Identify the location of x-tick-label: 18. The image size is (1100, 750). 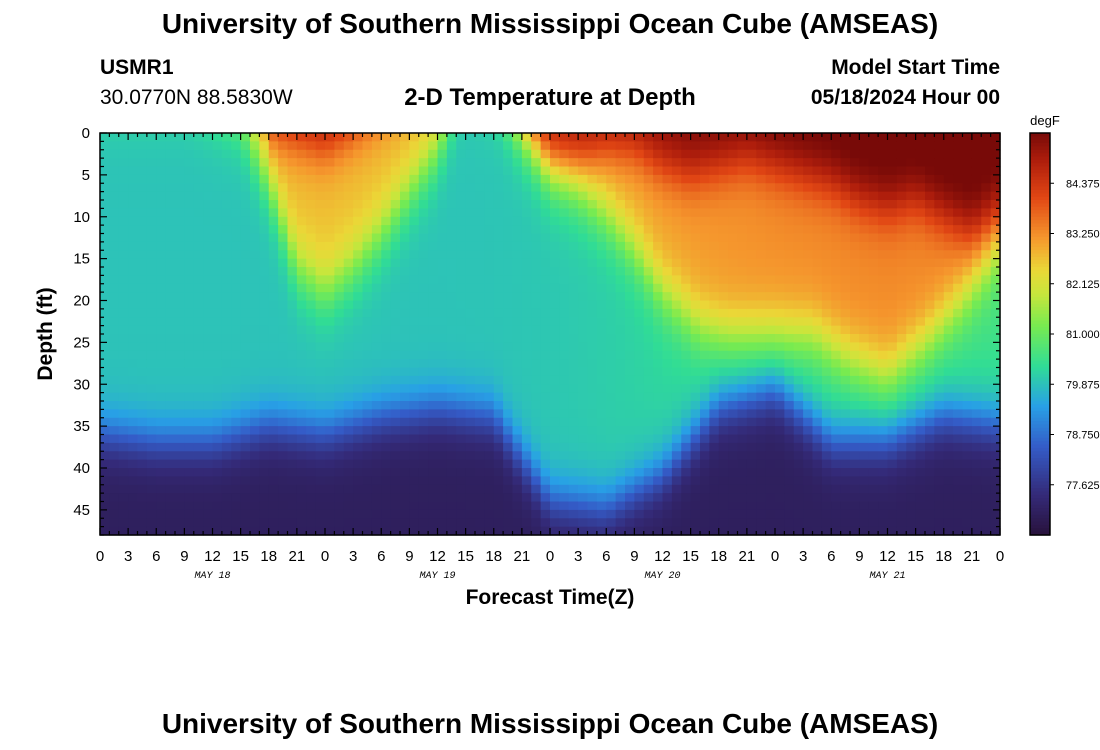
(268, 556).